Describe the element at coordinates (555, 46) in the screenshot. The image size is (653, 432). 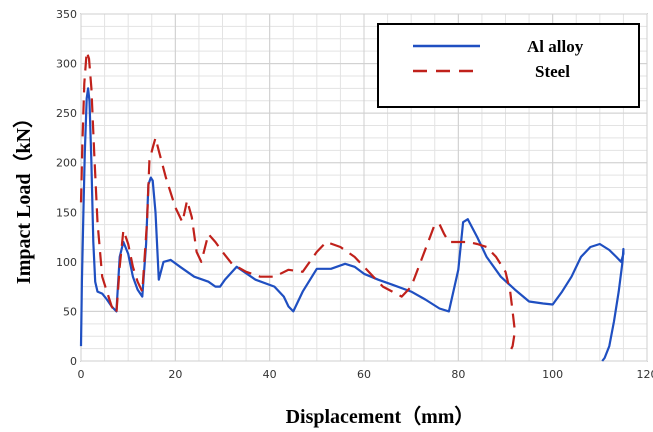
I see `legend-label-al-alloy: Al alloy` at that location.